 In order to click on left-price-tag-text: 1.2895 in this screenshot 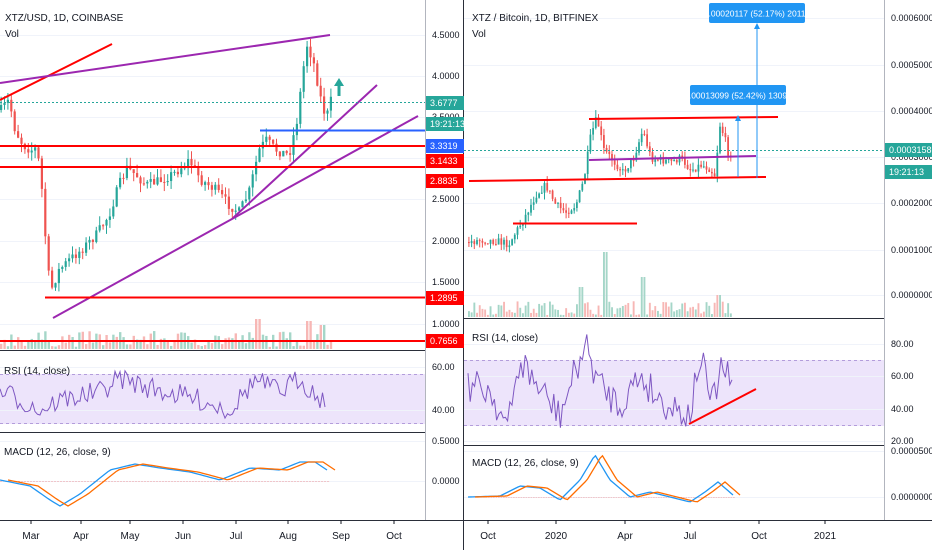, I will do `click(444, 298)`.